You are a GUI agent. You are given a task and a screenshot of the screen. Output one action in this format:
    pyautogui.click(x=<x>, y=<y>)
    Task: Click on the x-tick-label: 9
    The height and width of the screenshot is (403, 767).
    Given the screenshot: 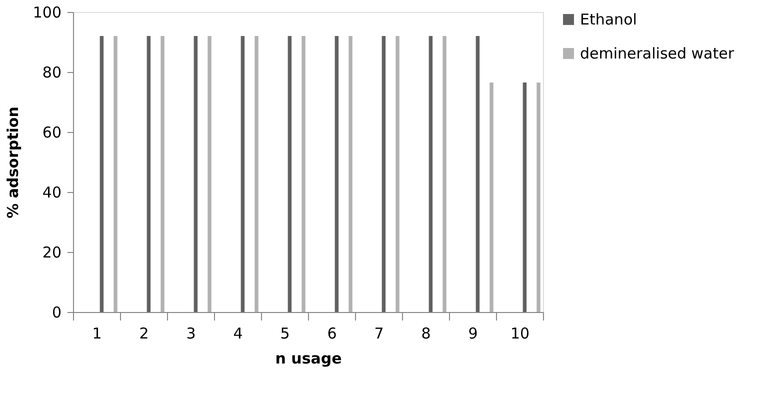 What is the action you would take?
    pyautogui.click(x=473, y=333)
    